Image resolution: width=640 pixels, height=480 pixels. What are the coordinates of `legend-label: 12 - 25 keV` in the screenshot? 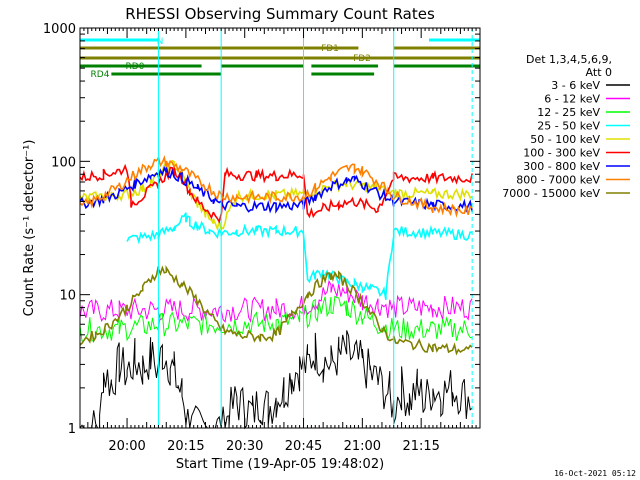 It's located at (568, 112).